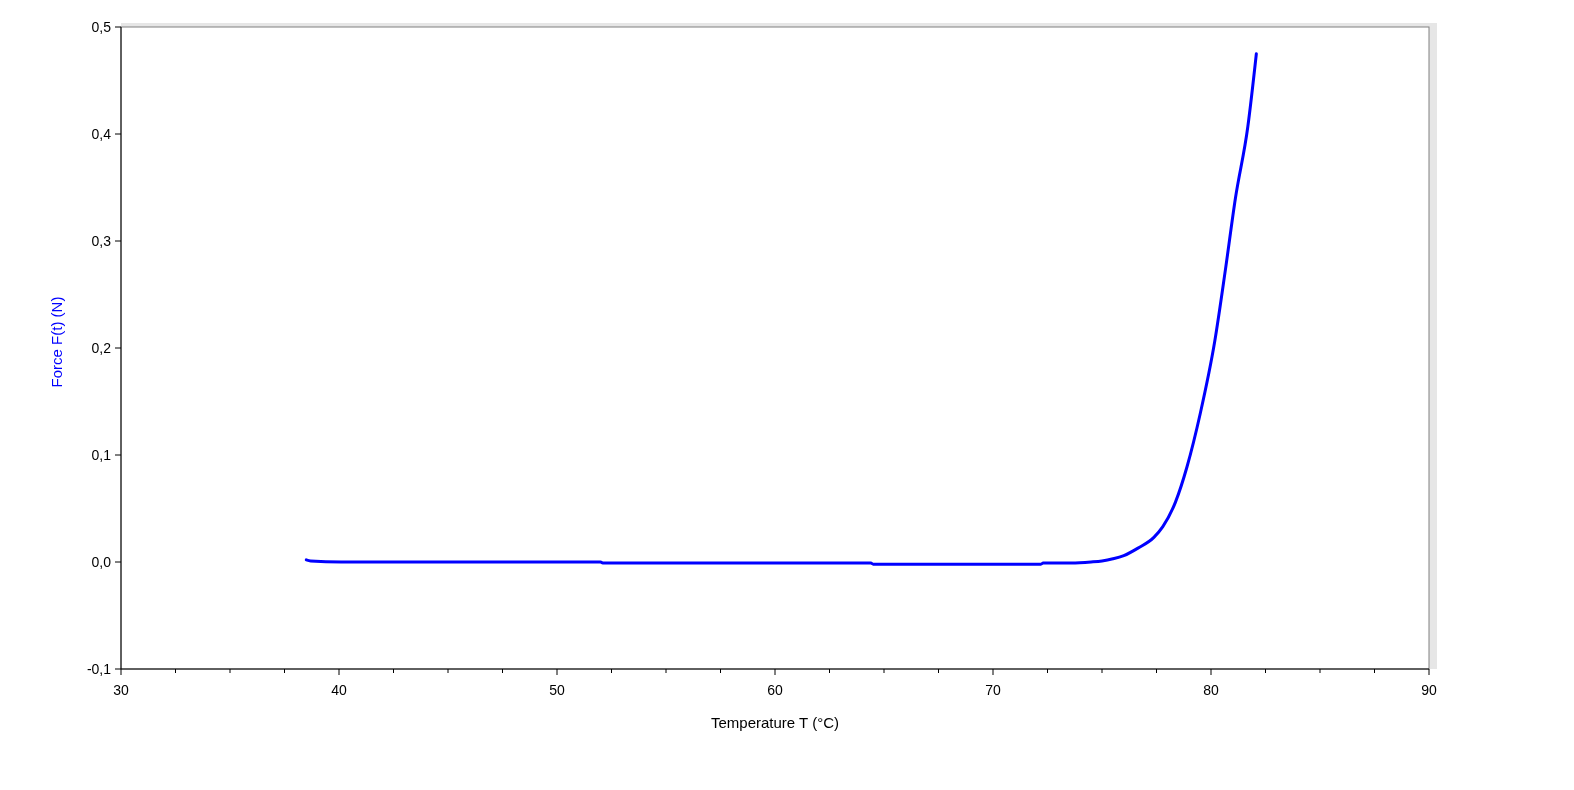 Image resolution: width=1574 pixels, height=790 pixels. Describe the element at coordinates (1429, 690) in the screenshot. I see `x-tick-label: 90` at that location.